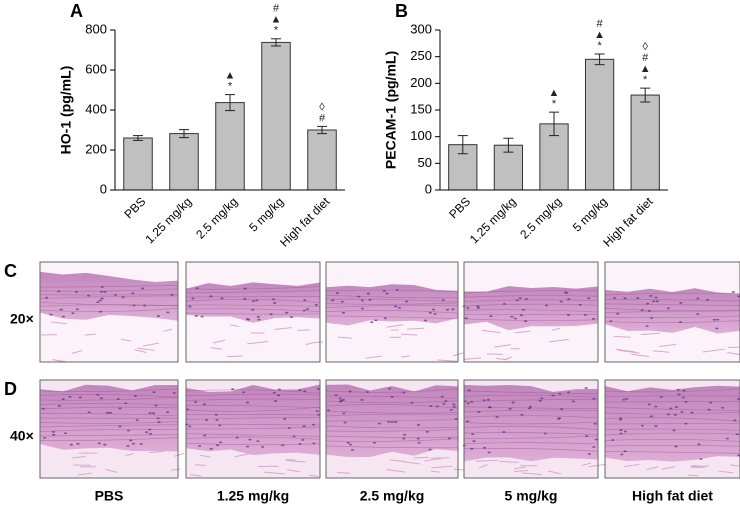  I want to click on x-tick-label: 1.25 mg/kg, so click(493, 220).